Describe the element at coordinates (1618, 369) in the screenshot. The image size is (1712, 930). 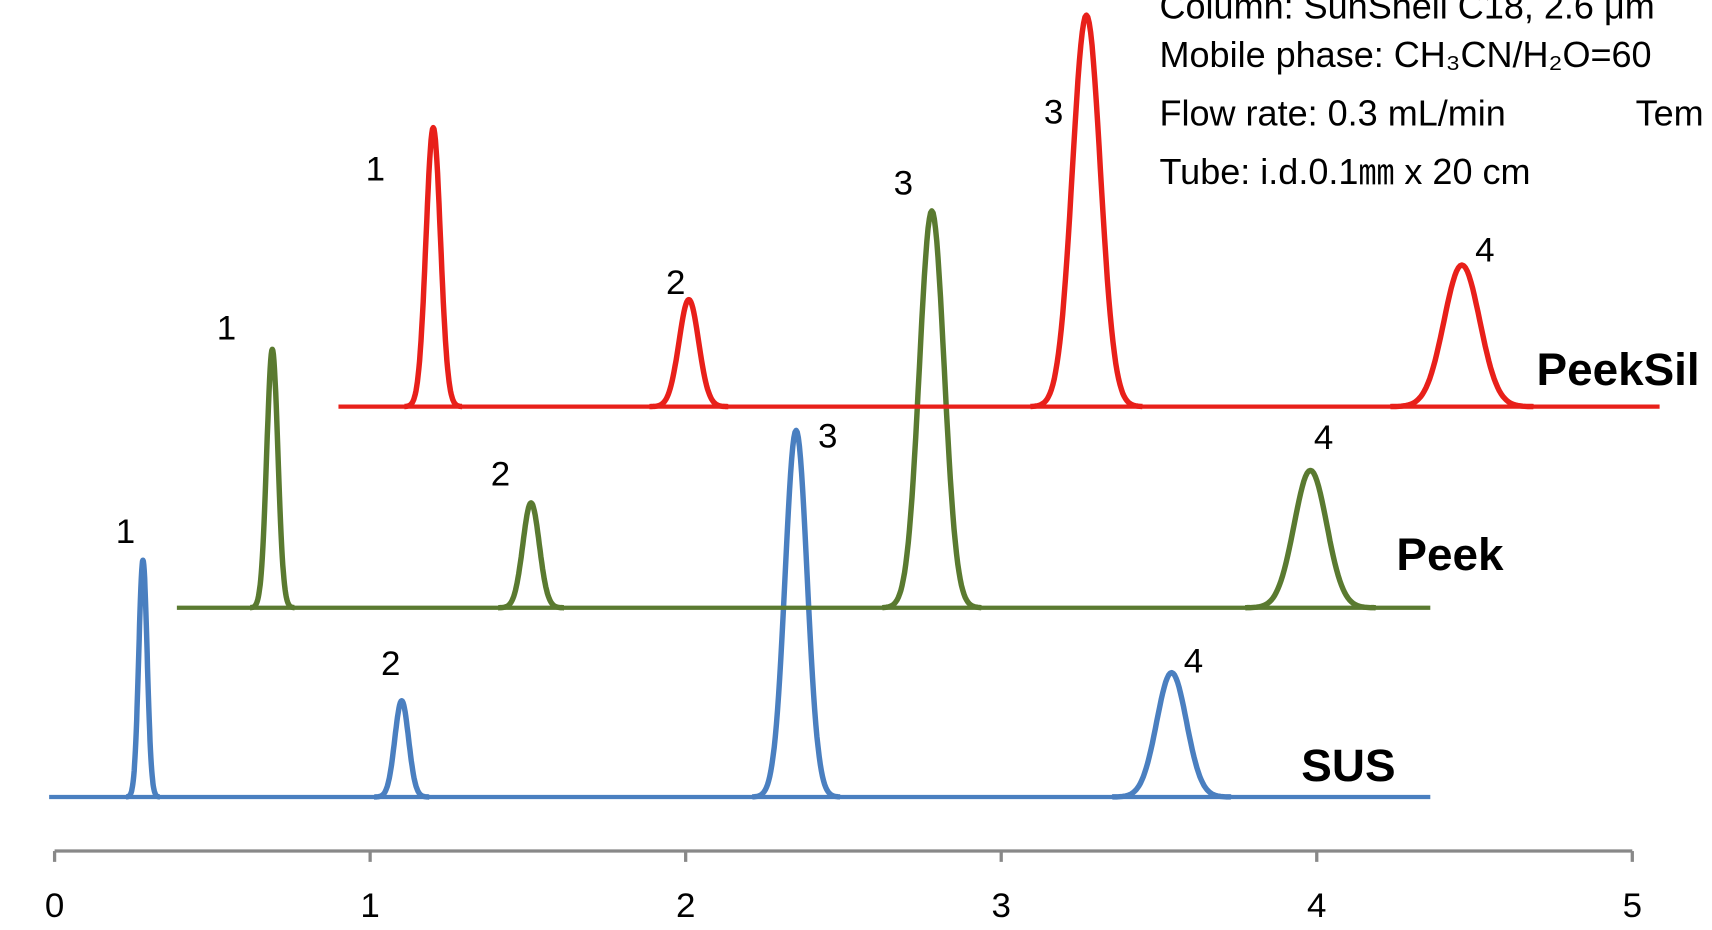
I see `series-label: PeekSil` at that location.